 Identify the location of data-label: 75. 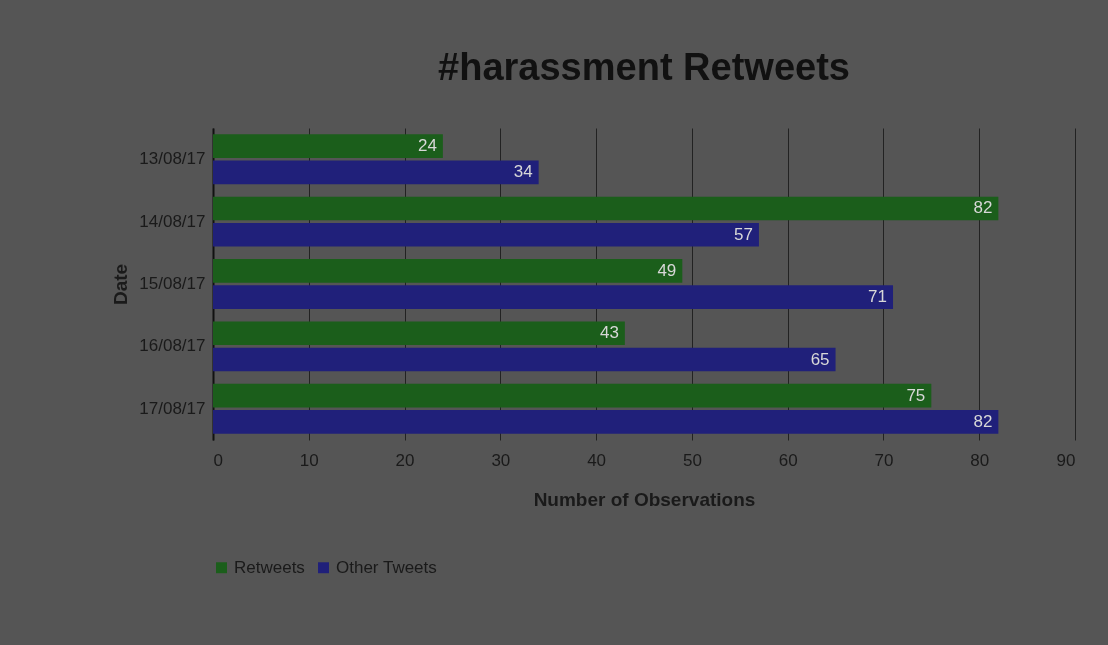
(916, 395).